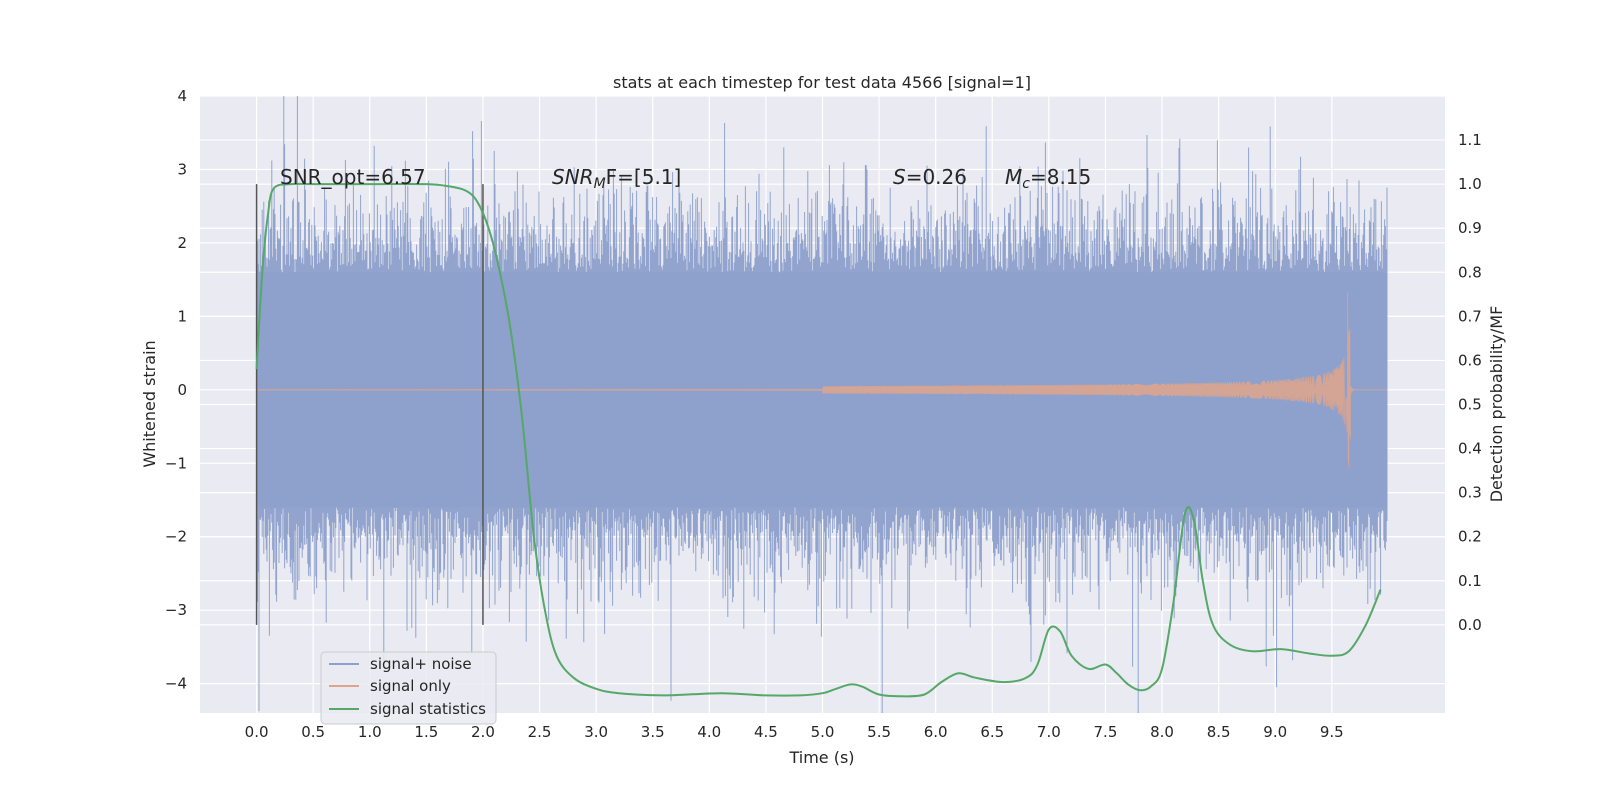  I want to click on annotation-s: S=0.26, so click(930, 177).